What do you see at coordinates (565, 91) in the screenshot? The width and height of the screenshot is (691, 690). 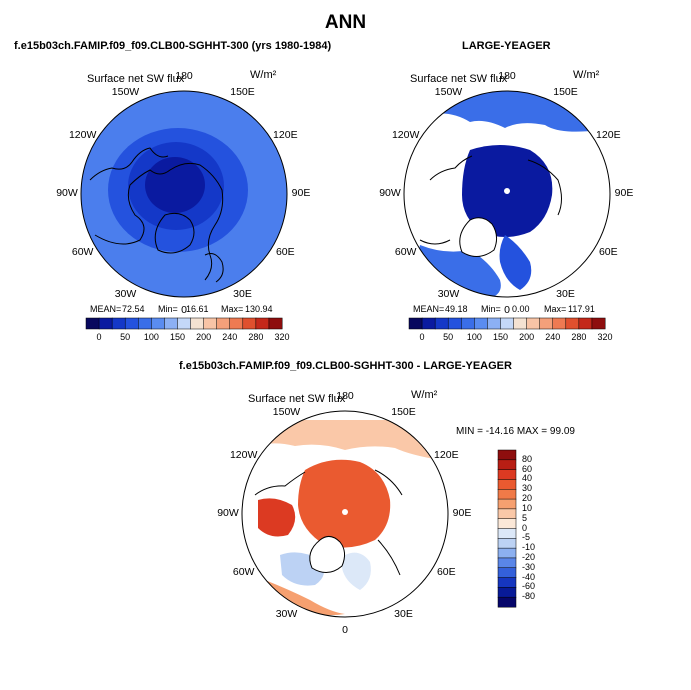 I see `right-lon-label: 150E` at bounding box center [565, 91].